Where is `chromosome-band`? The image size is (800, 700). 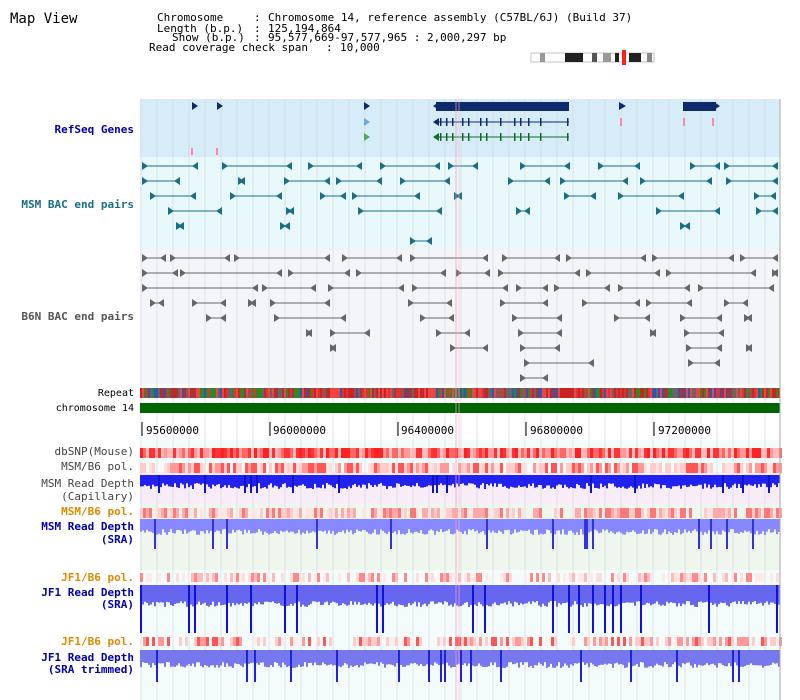
chromosome-band is located at coordinates (460, 408).